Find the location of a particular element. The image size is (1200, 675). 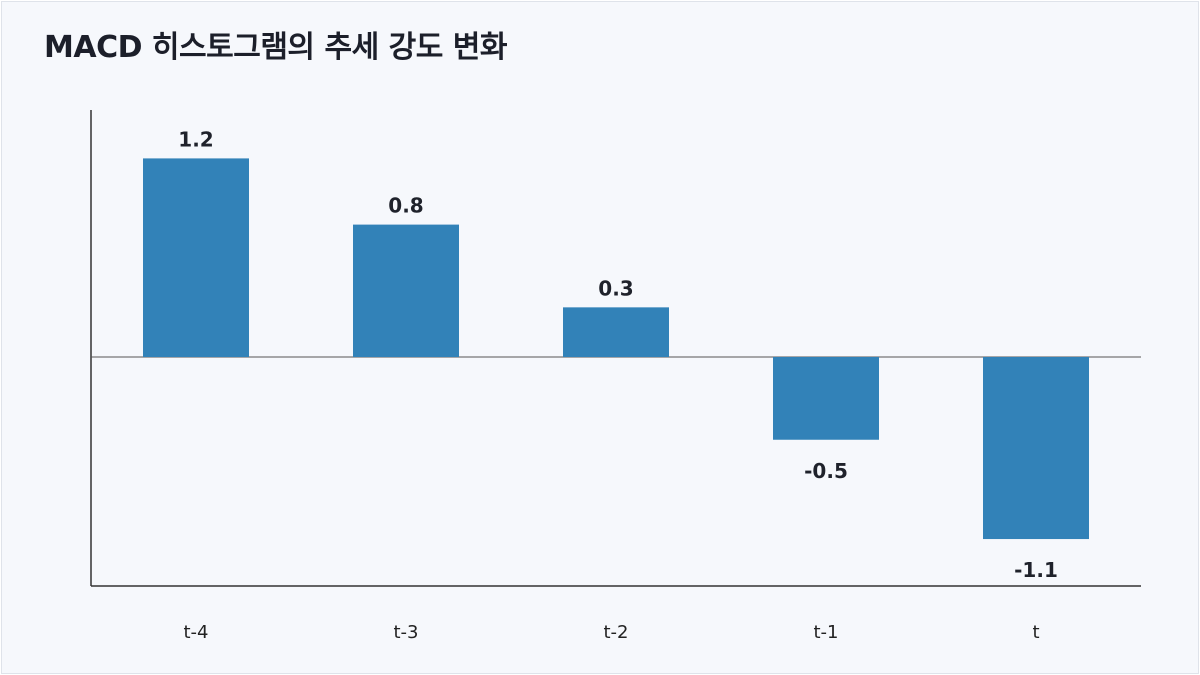

x-tick-label-t-1: t-1 is located at coordinates (825, 632).